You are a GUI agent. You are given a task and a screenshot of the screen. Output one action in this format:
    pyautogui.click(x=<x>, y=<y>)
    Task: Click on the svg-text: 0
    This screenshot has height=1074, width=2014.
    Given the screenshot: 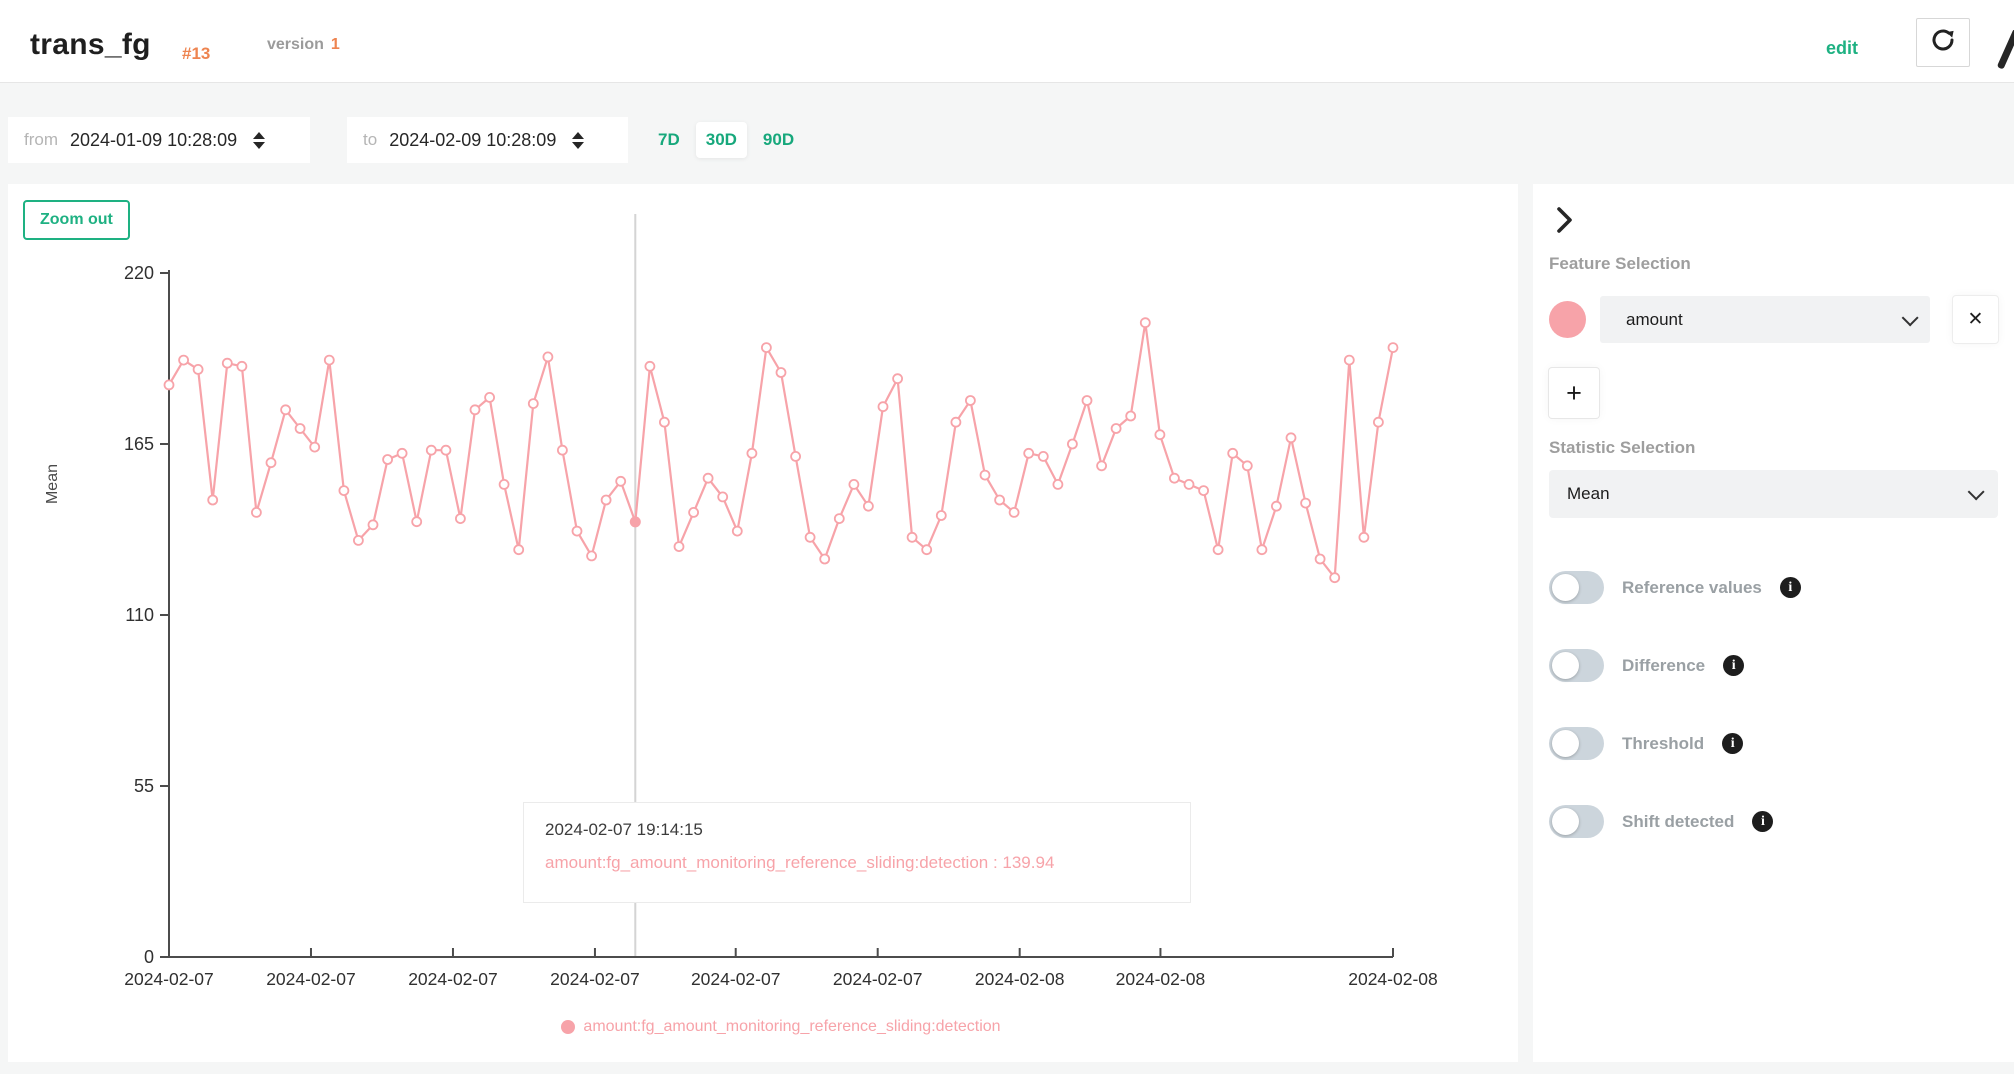 What is the action you would take?
    pyautogui.click(x=149, y=957)
    